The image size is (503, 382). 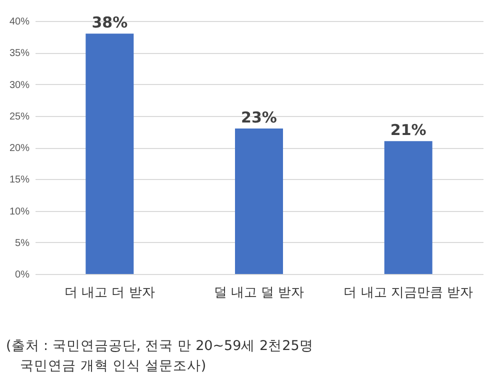 I want to click on y-tick-label: 25%, so click(x=19, y=116).